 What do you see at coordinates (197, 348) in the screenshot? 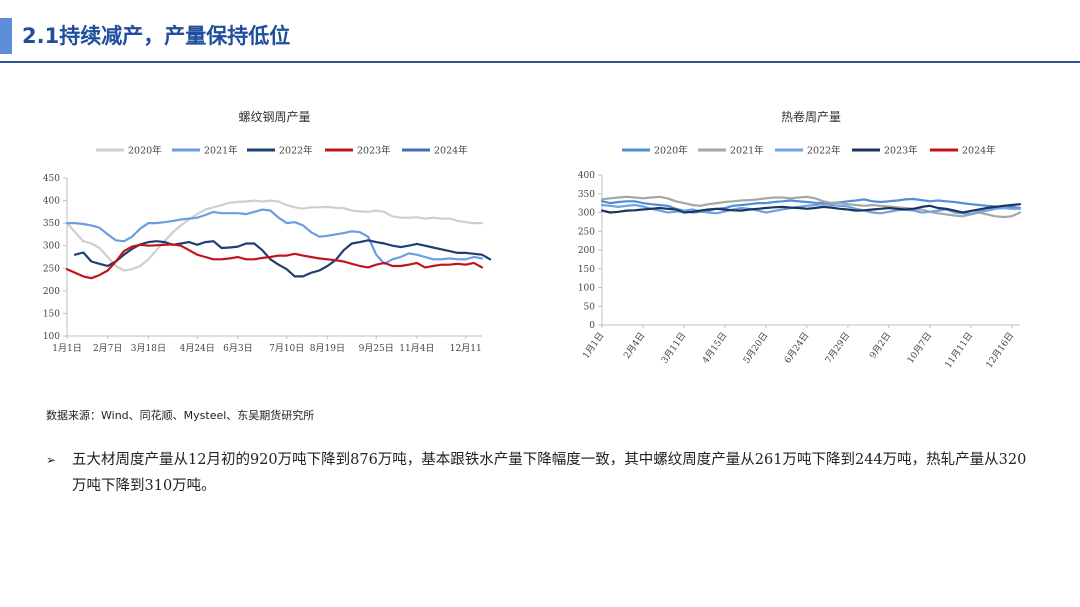
I see `x-tick-label: 4月24日` at bounding box center [197, 348].